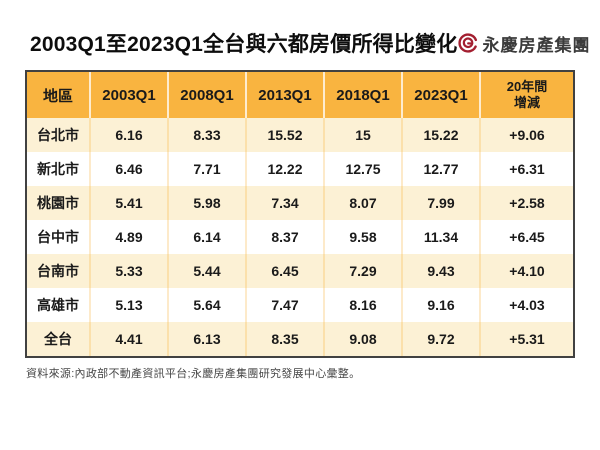  What do you see at coordinates (364, 95) in the screenshot?
I see `column-header-2018q1: 2018Q1` at bounding box center [364, 95].